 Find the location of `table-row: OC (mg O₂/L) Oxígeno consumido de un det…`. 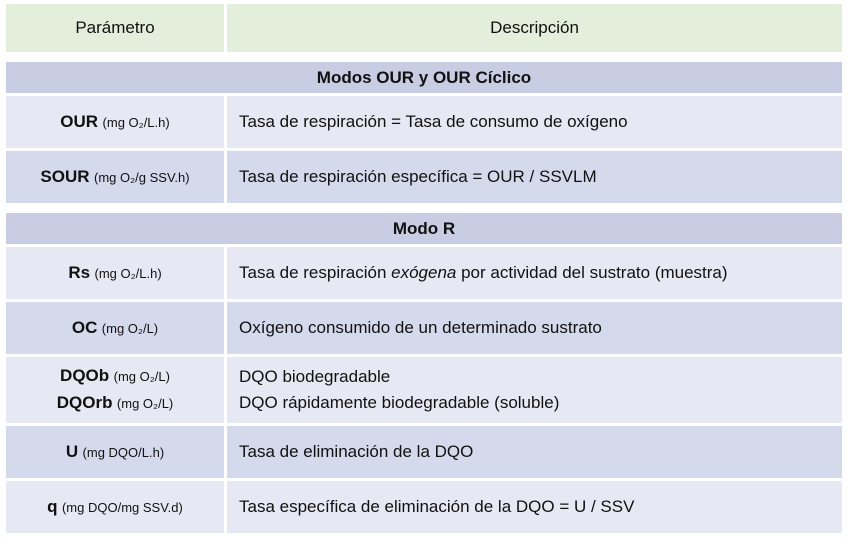

table-row: OC (mg O₂/L) Oxígeno consumido de un det… is located at coordinates (424, 328).